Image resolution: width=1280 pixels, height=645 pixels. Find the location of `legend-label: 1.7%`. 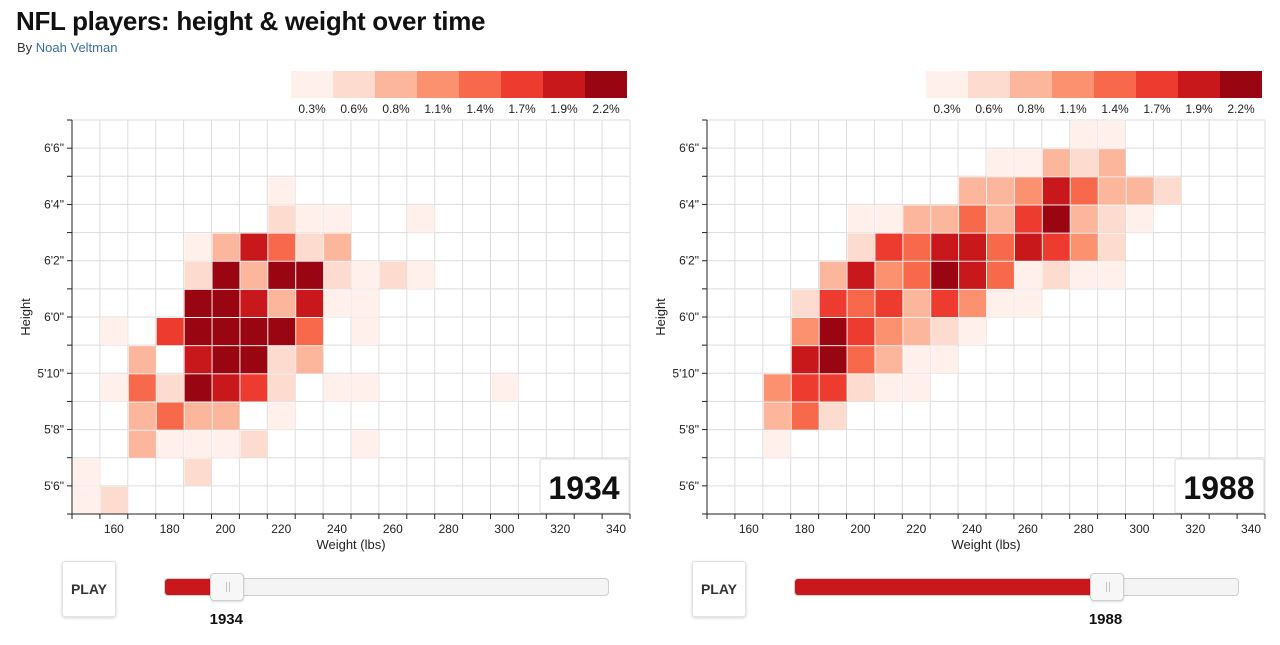

legend-label: 1.7% is located at coordinates (522, 109).